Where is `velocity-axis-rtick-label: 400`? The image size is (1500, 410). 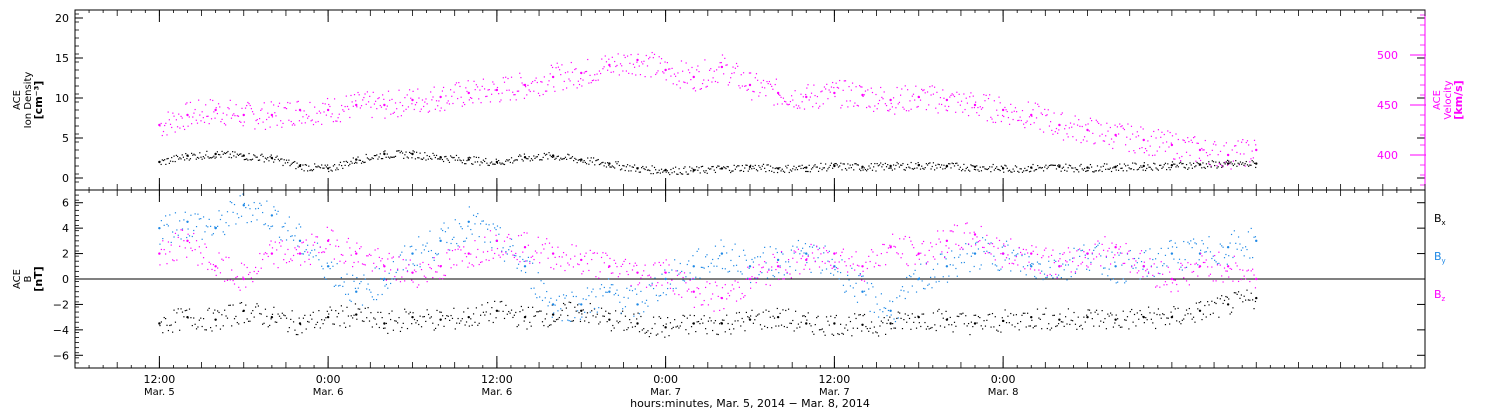 velocity-axis-rtick-label: 400 is located at coordinates (1387, 155).